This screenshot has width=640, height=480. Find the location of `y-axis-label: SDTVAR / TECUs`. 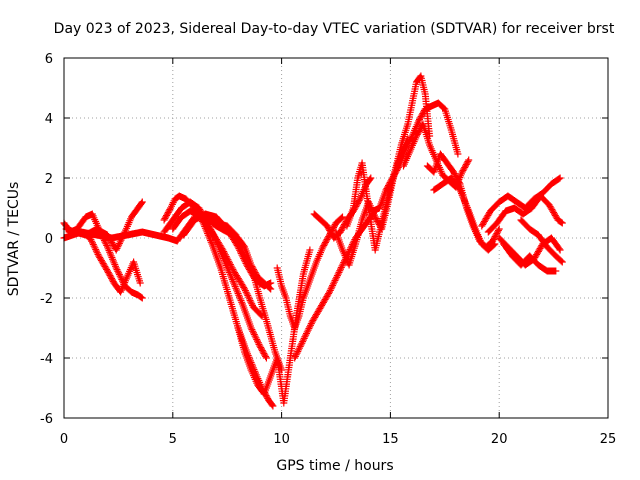

y-axis-label: SDTVAR / TECUs is located at coordinates (14, 239).